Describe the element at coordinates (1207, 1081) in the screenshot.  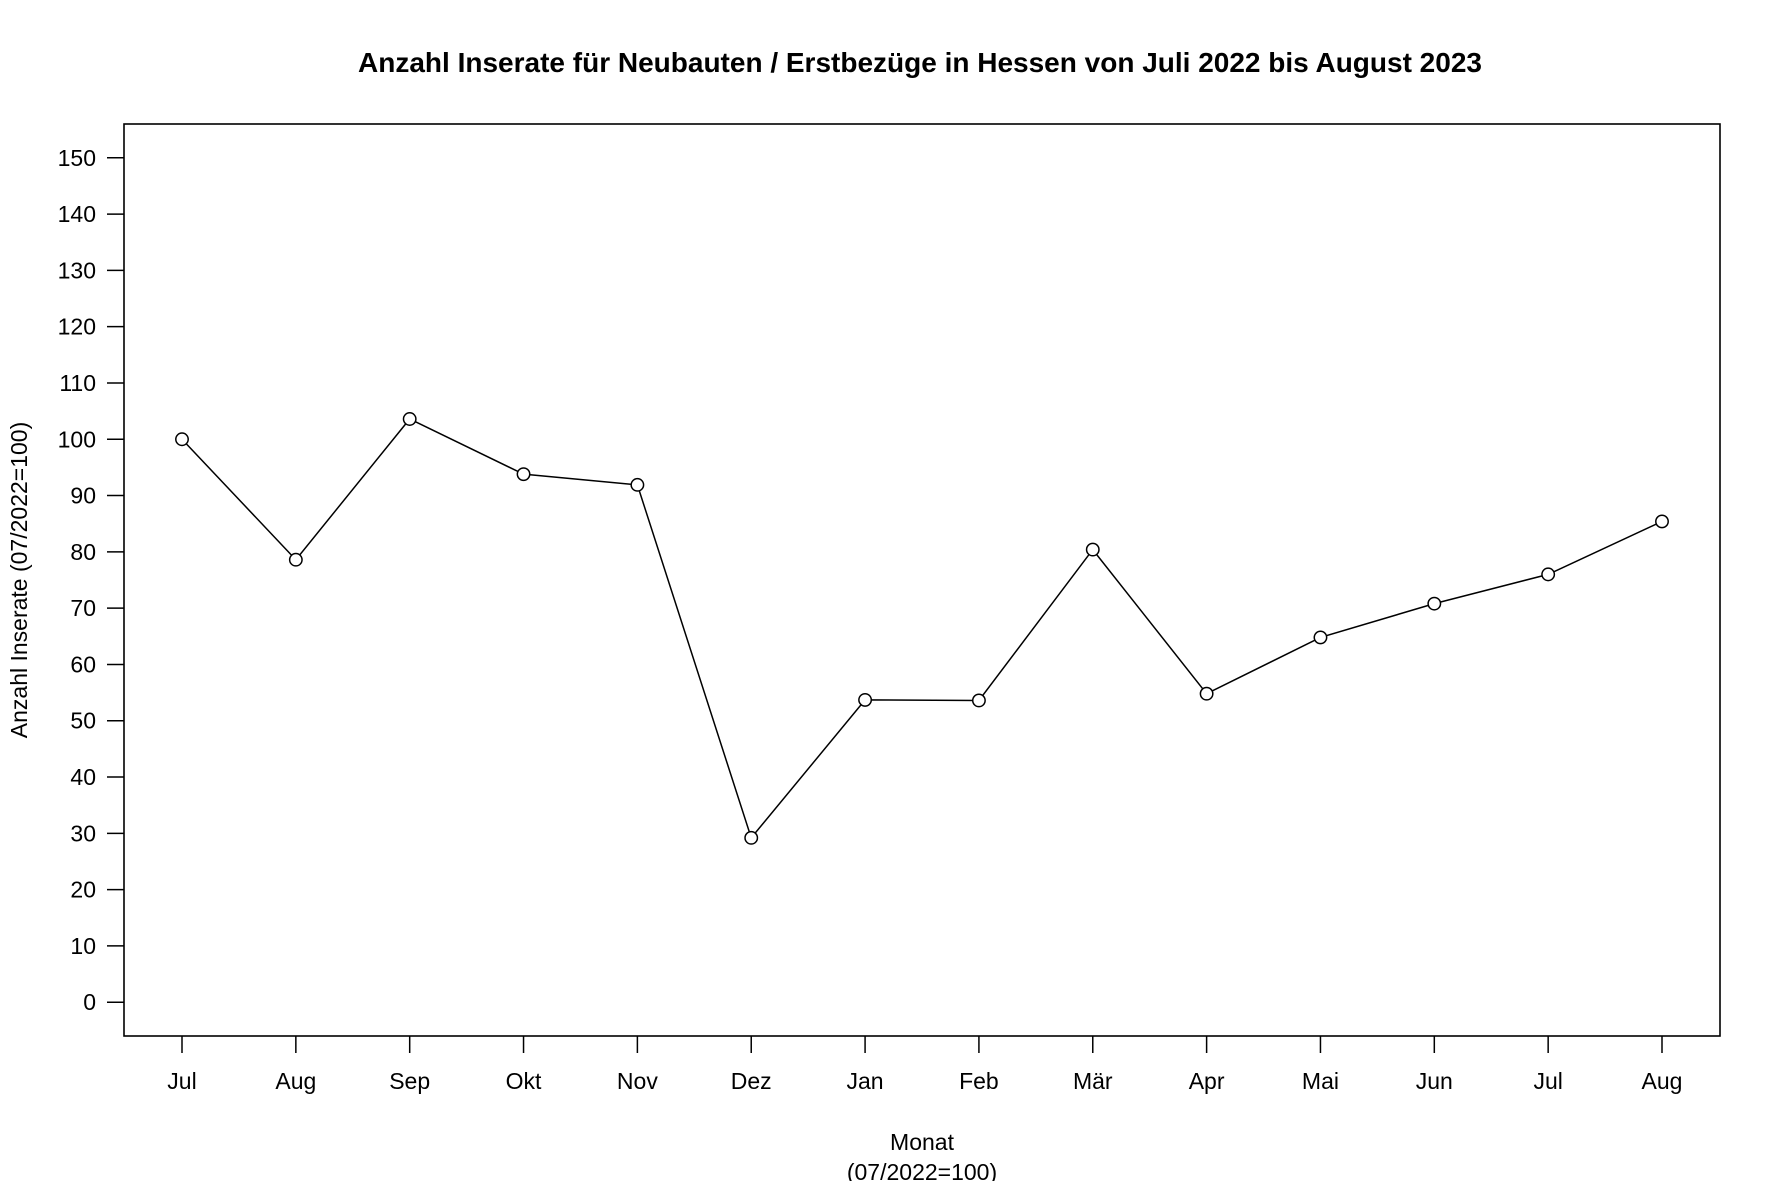
I see `x-tick-label: Apr` at that location.